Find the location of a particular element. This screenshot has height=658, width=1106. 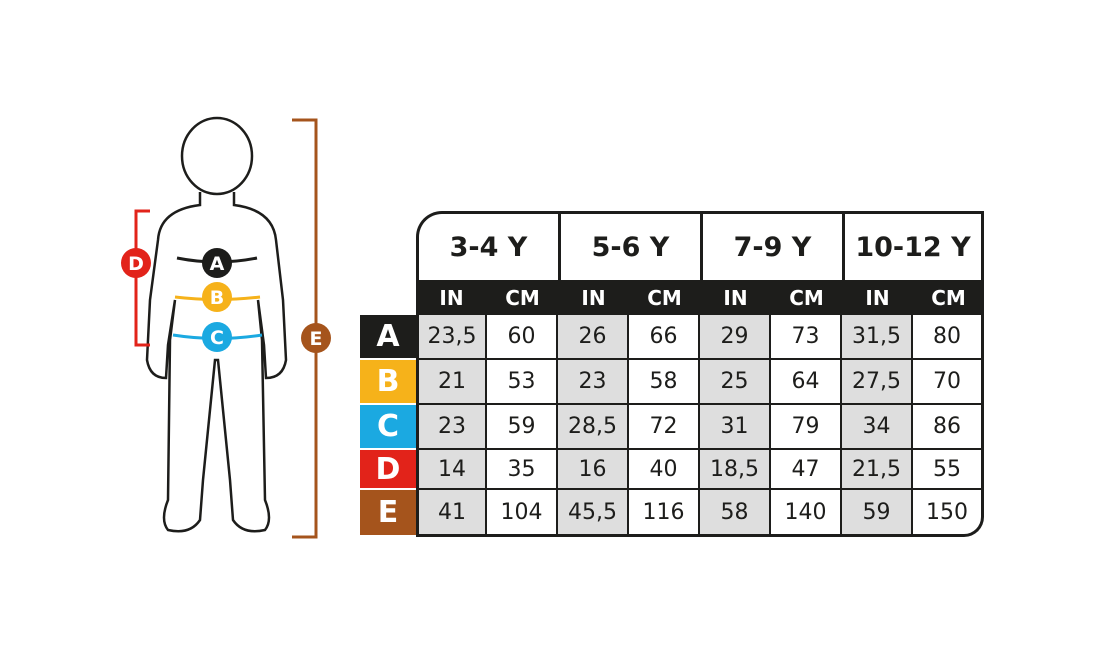

size-header: 3-4 Y is located at coordinates (487, 245).